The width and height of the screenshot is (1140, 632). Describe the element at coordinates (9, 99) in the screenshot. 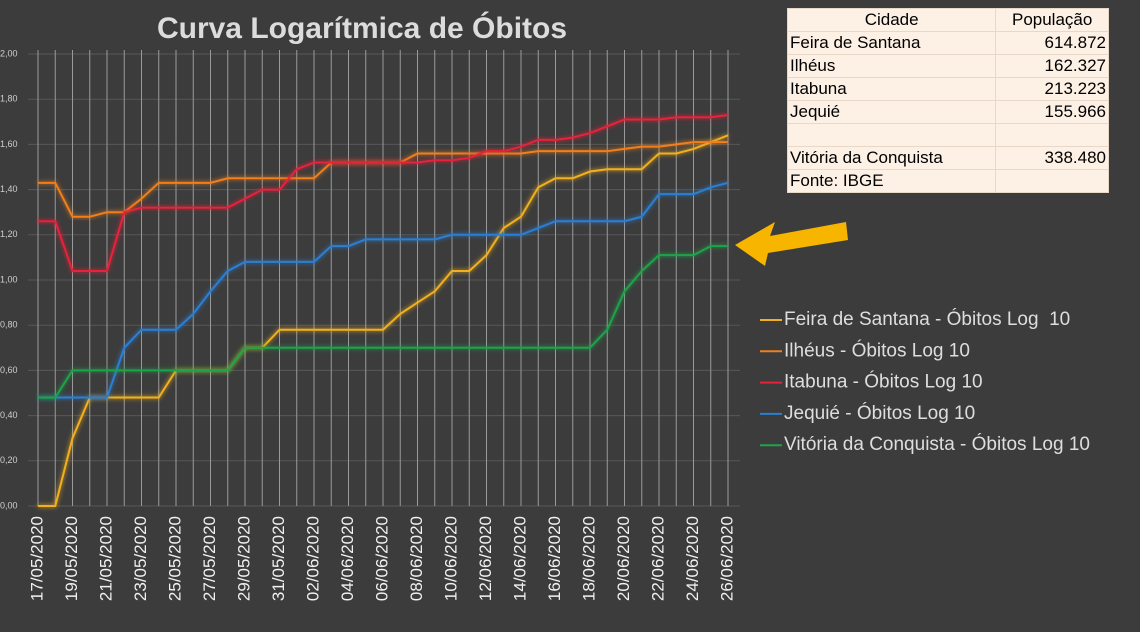

I see `y-tick-label: 1,80` at that location.